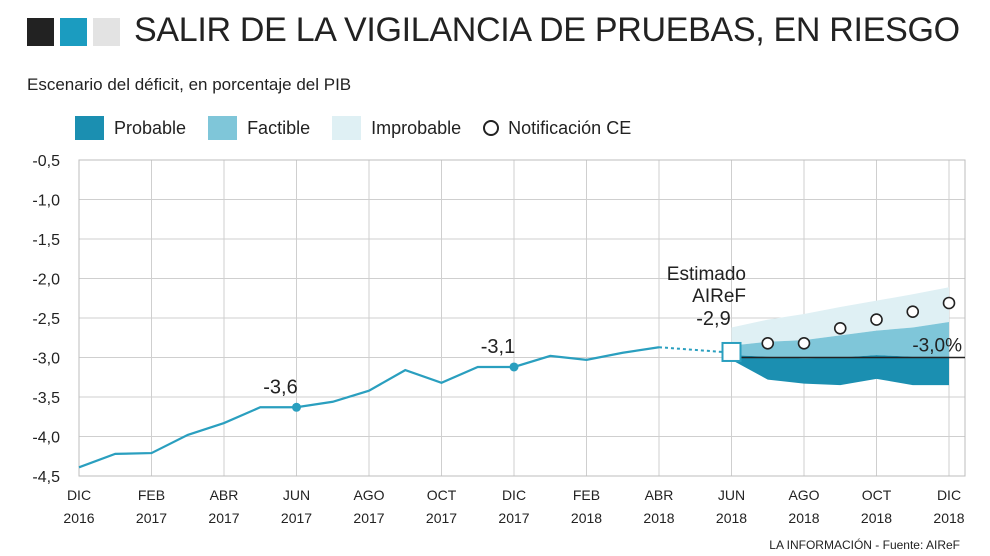  Describe the element at coordinates (570, 127) in the screenshot. I see `legend-label: Notificación CE` at that location.